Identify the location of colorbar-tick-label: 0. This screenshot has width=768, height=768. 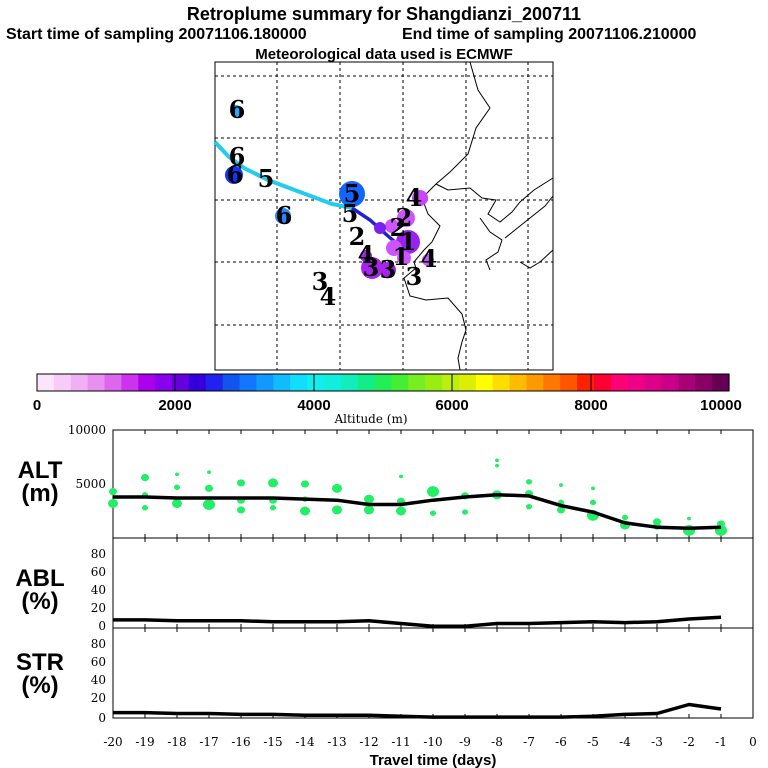
(37, 405).